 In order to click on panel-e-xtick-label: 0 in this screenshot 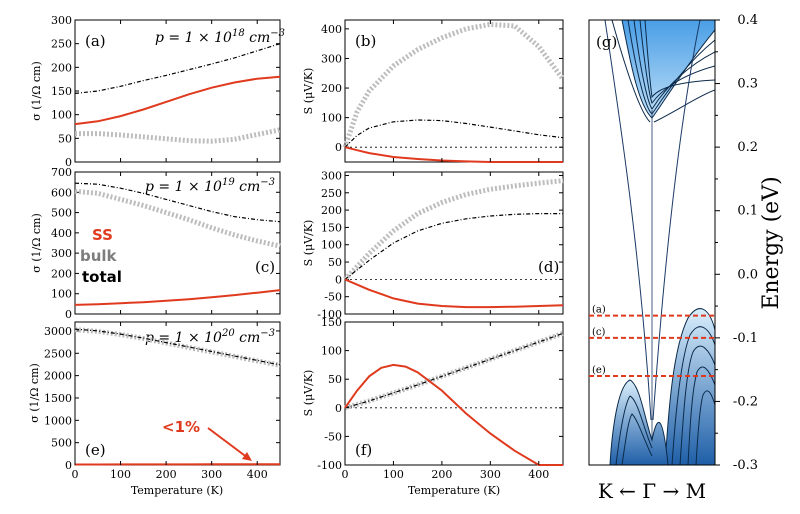, I will do `click(75, 474)`.